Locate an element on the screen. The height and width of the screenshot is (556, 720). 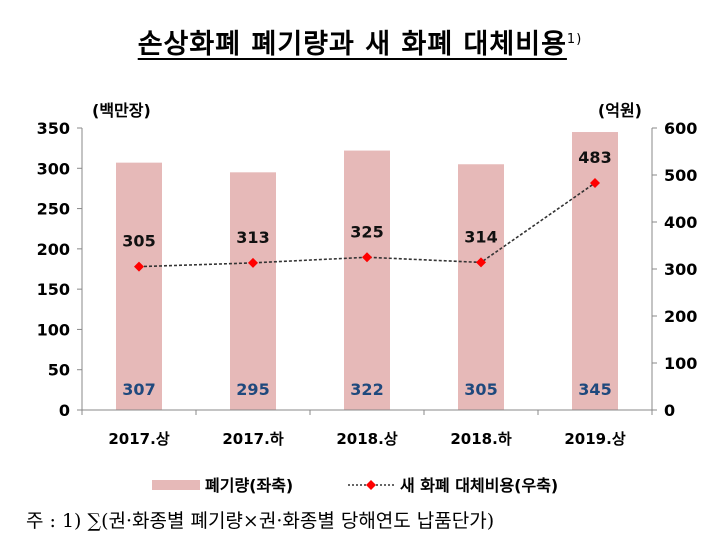
bar-data-label: 322 is located at coordinates (366, 389).